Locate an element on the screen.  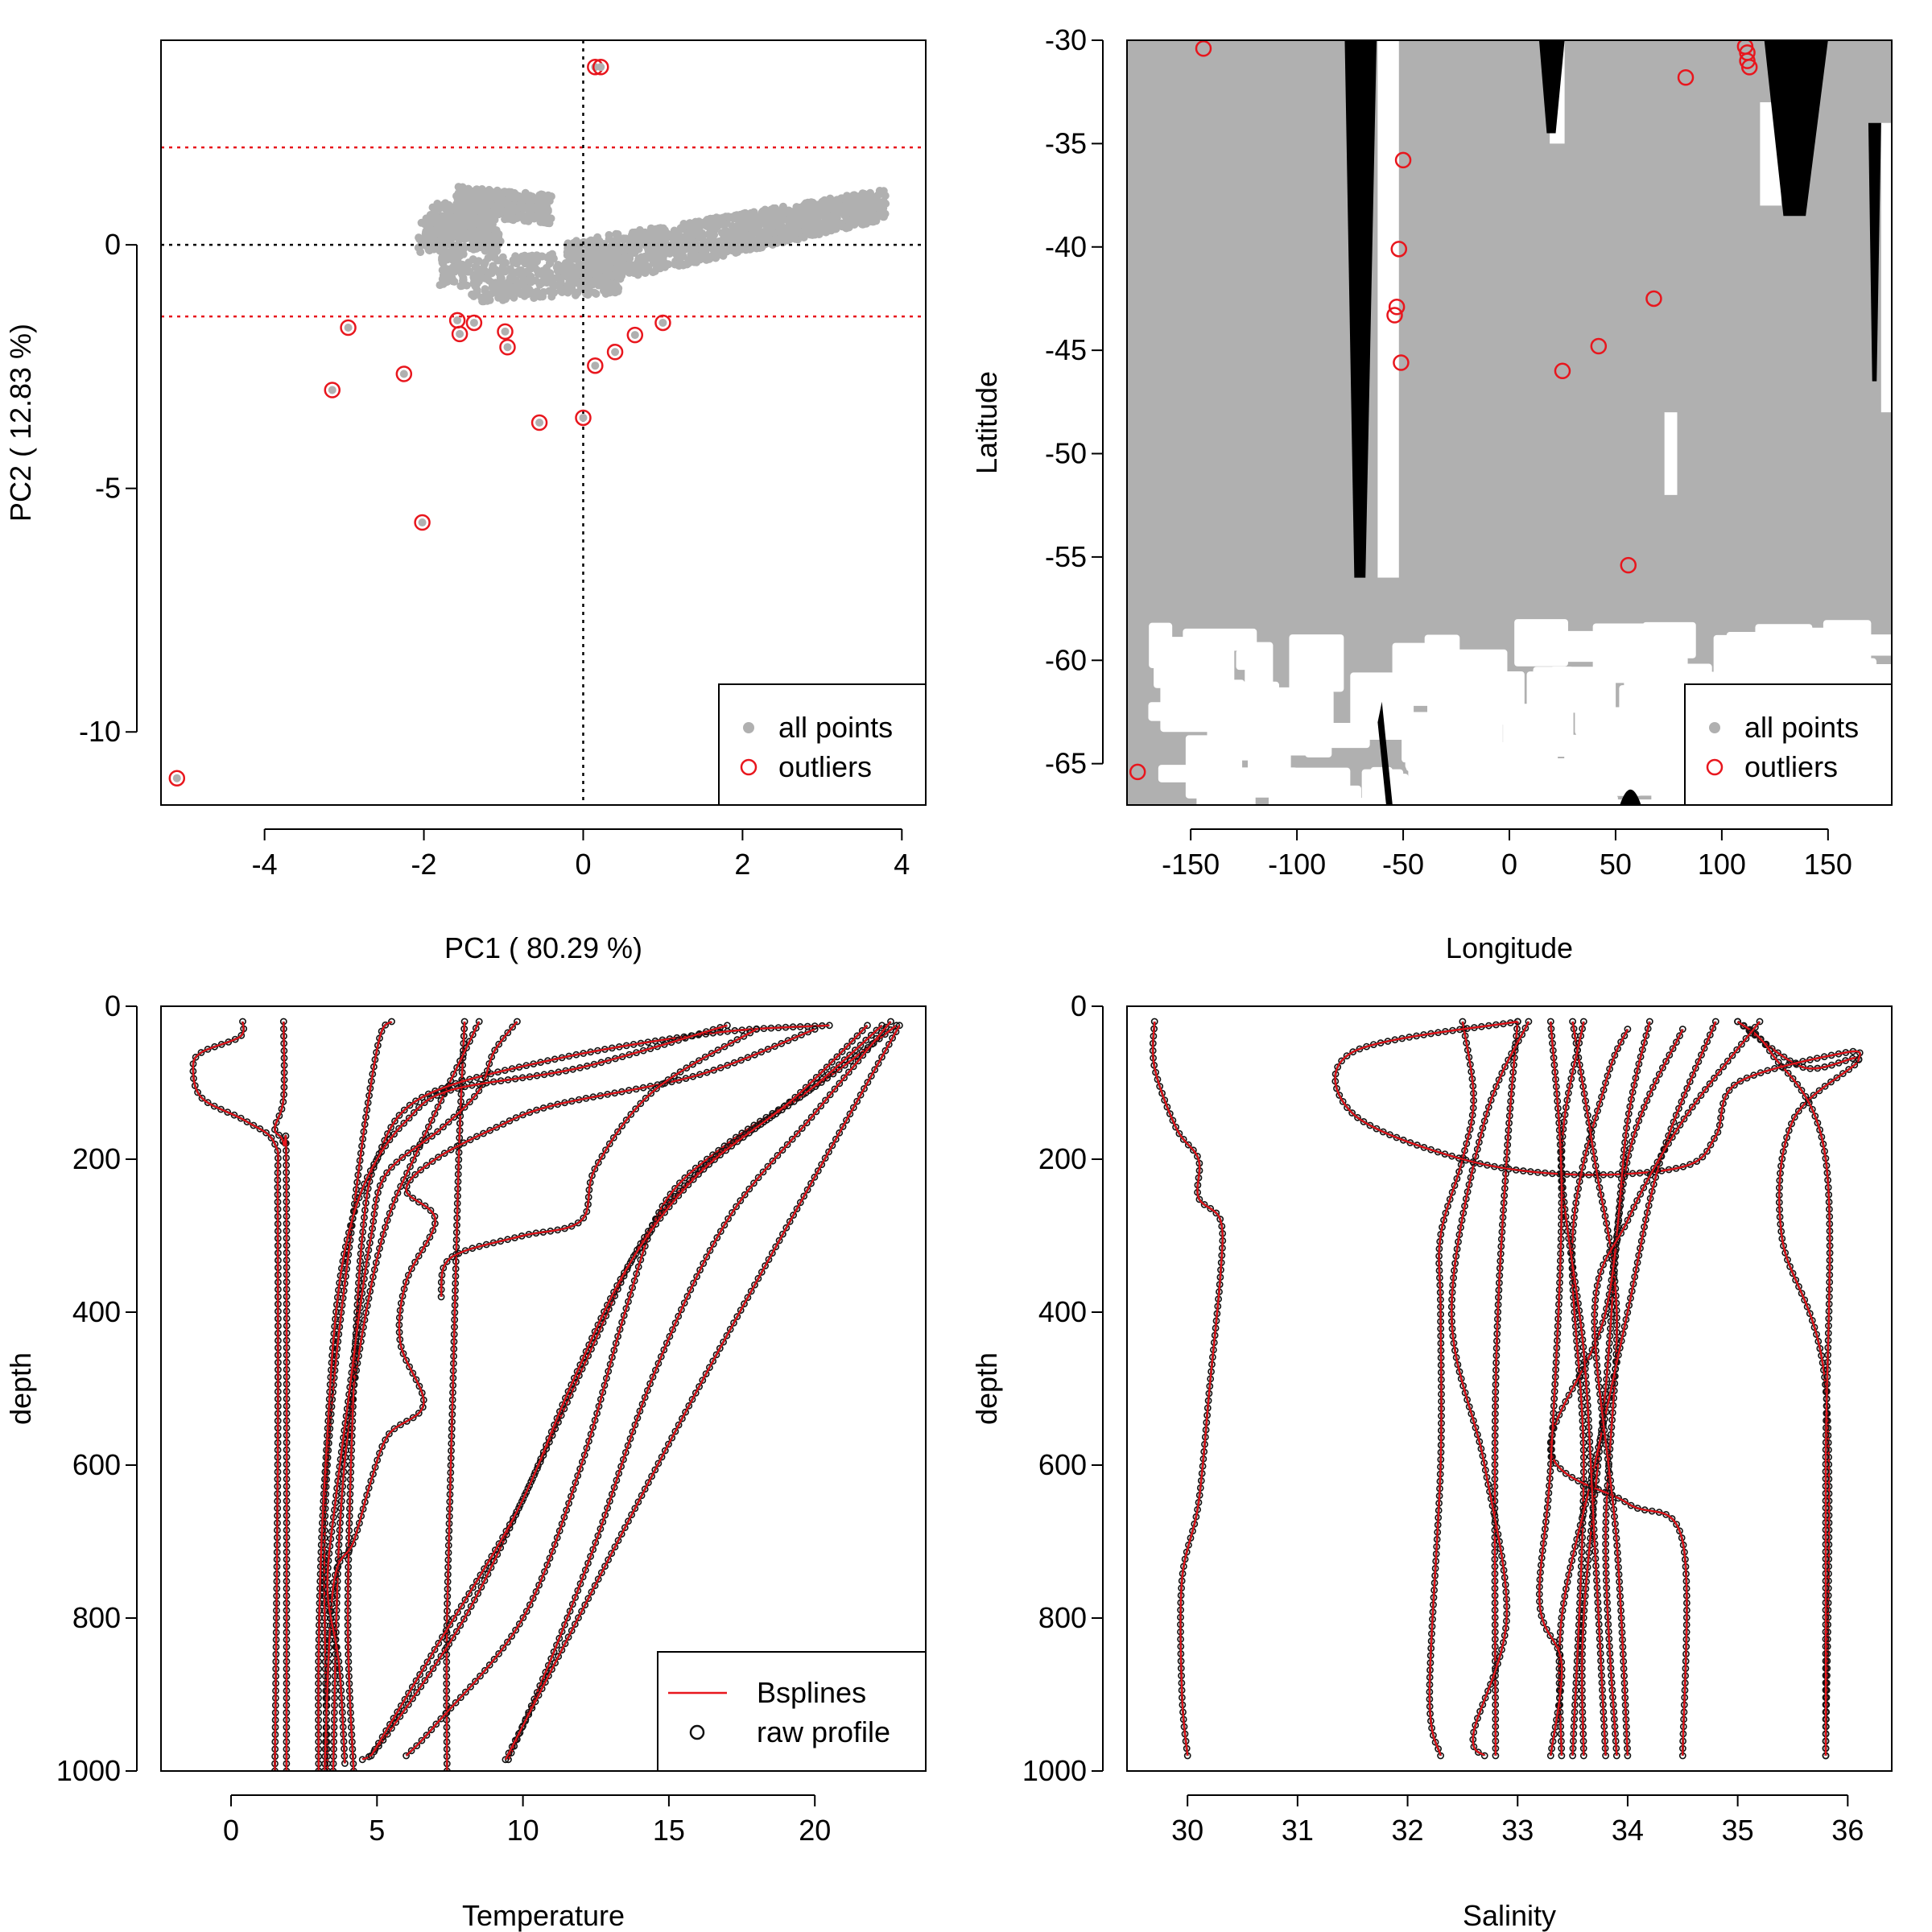
y-tick-label: 200 is located at coordinates (96, 1158).